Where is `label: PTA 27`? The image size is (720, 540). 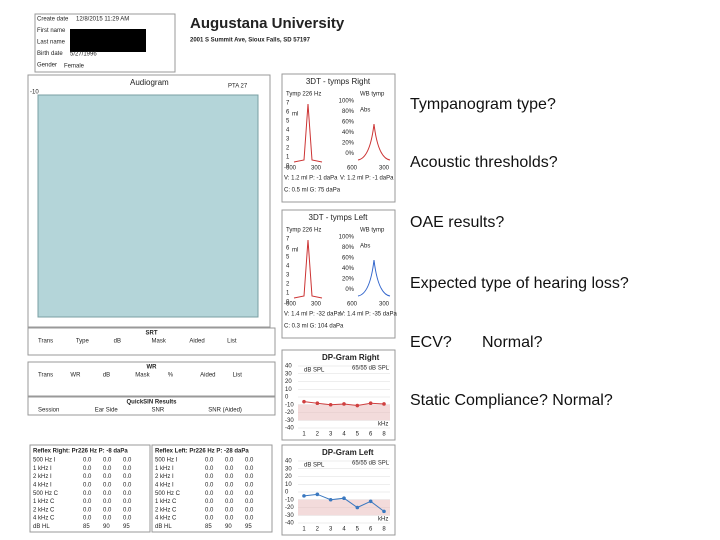 label: PTA 27 is located at coordinates (238, 87).